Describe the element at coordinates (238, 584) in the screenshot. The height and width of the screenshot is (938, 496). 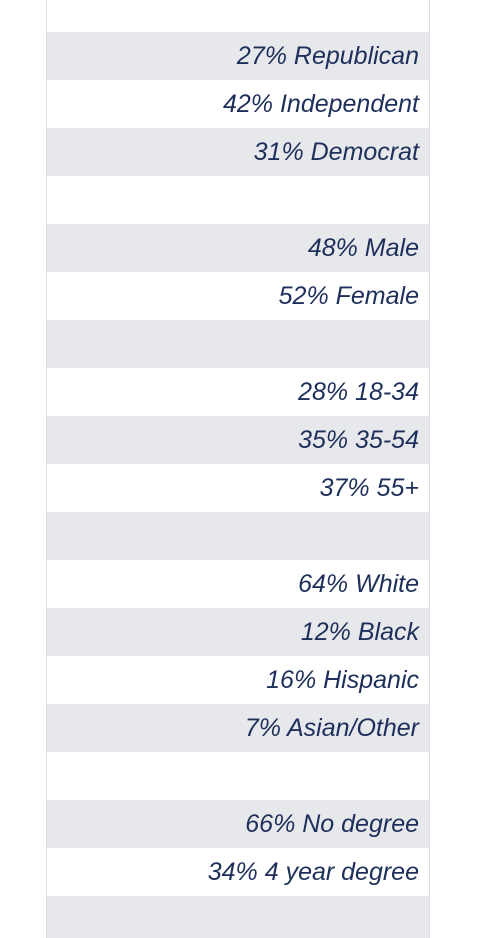
I see `table-row: 64% White` at that location.